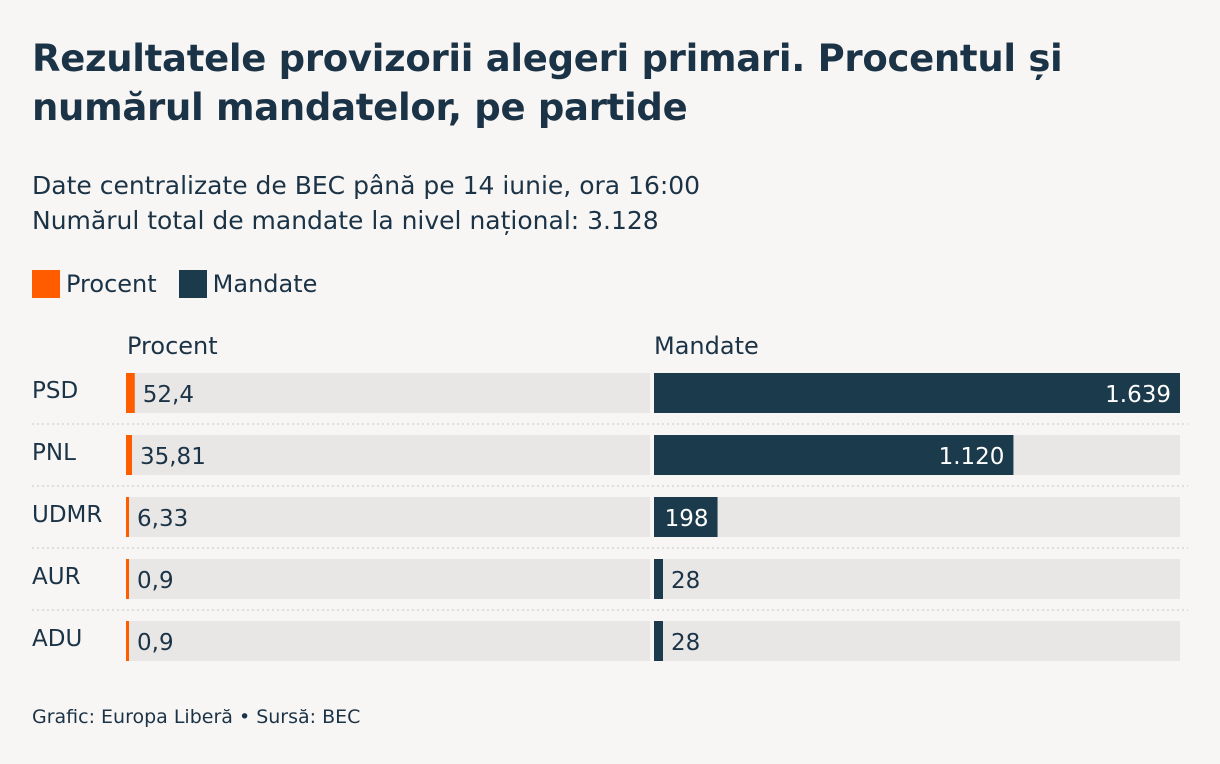  Describe the element at coordinates (388, 641) in the screenshot. I see `bar-track-procent-adu` at that location.